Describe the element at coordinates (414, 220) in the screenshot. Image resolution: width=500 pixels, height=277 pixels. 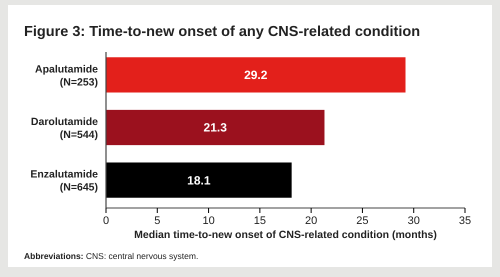
I see `x-tick-label: 30` at that location.